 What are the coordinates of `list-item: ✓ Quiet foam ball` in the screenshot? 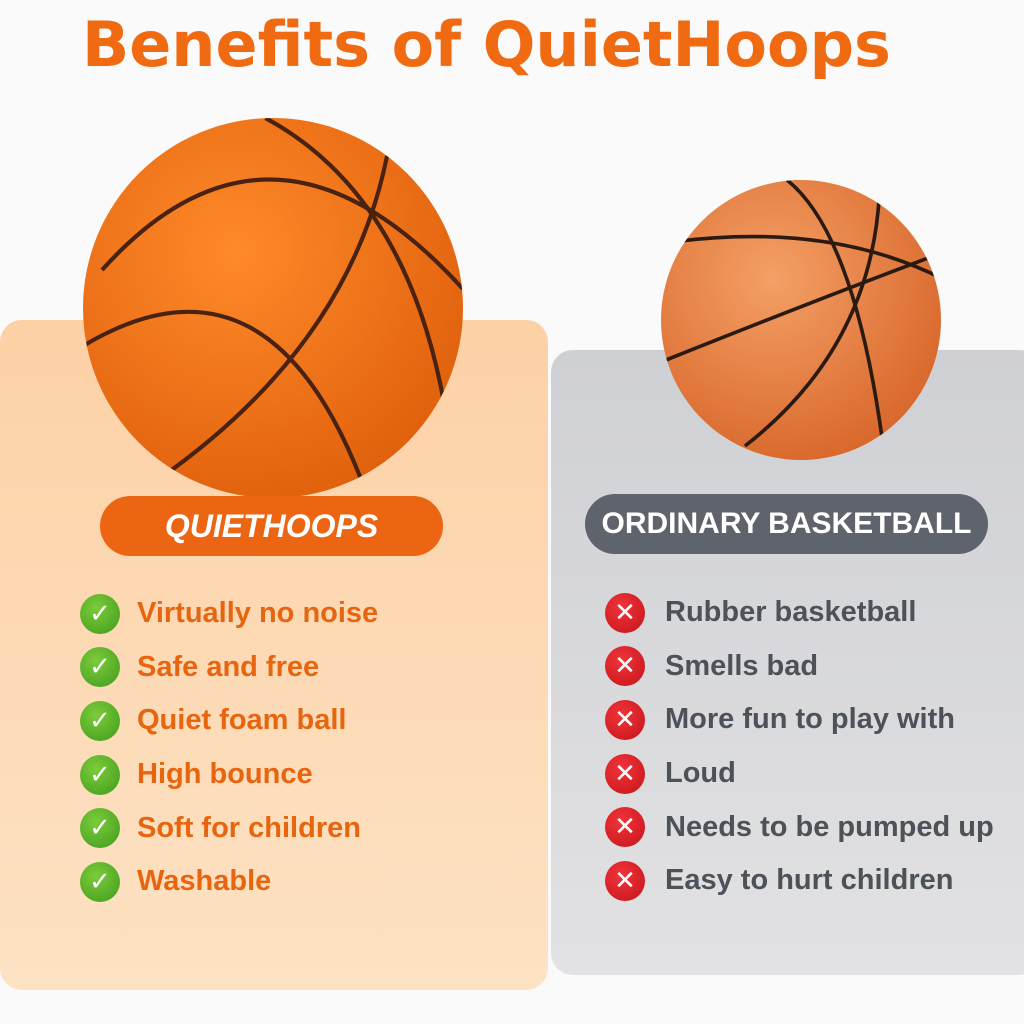 It's located at (229, 721).